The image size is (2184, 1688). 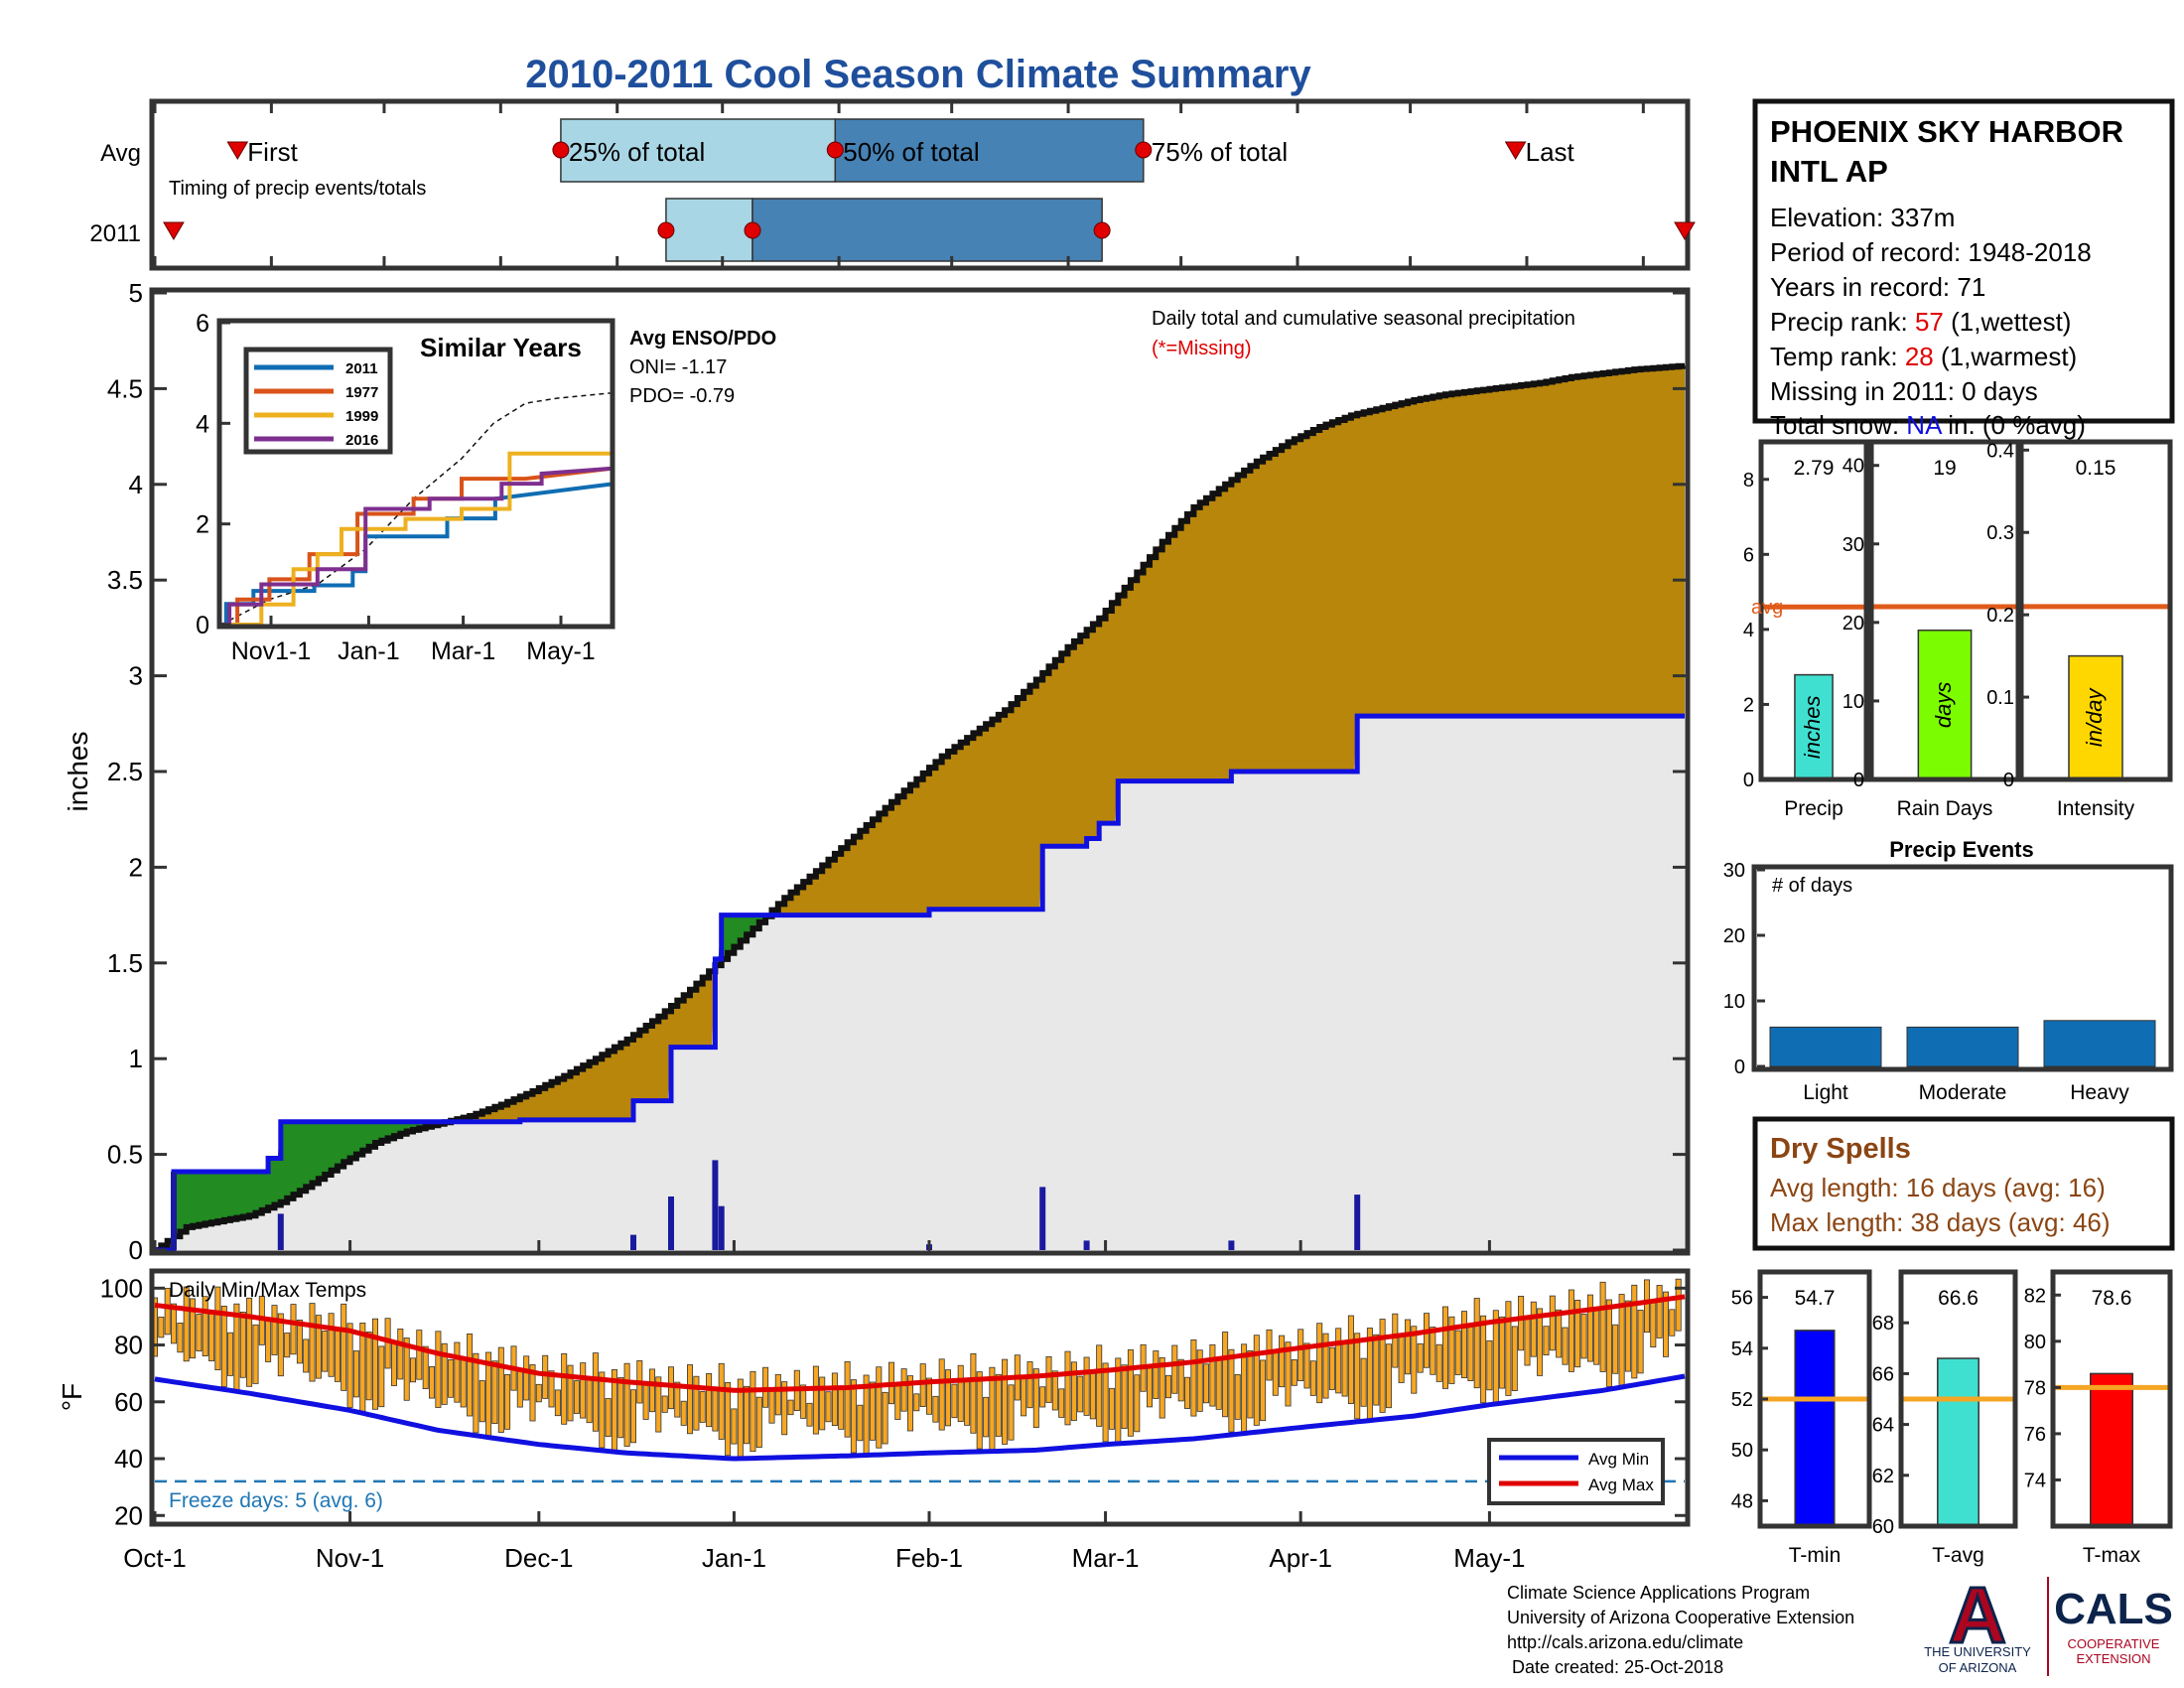 What do you see at coordinates (1977, 1623) in the screenshot?
I see `ua-logo: A THE UNIVERSITY OF ARIZONA` at bounding box center [1977, 1623].